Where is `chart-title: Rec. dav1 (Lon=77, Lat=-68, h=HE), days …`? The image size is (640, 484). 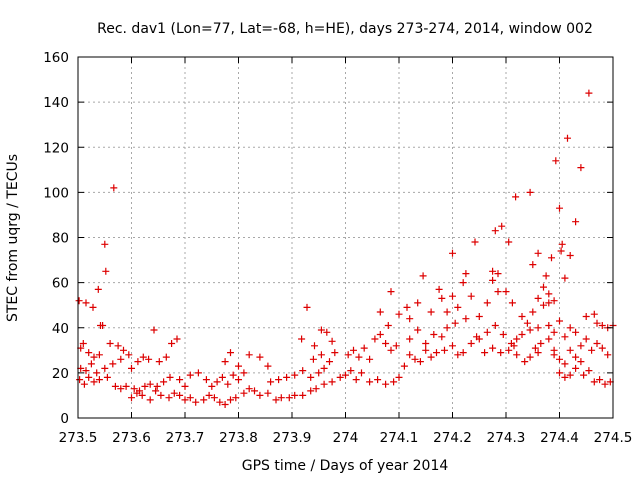
chart-title: Rec. dav1 (Lon=77, Lat=-68, h=HE), days … is located at coordinates (345, 29).